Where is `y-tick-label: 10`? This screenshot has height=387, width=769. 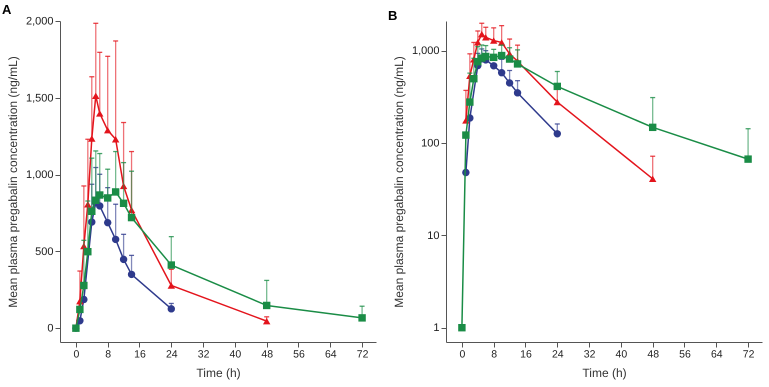 y-tick-label: 10 is located at coordinates (433, 236).